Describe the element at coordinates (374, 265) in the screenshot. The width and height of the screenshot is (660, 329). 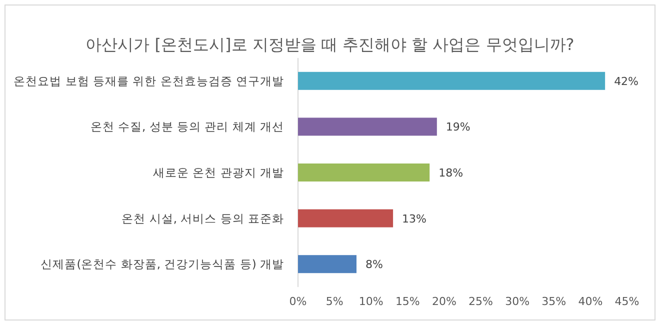
I see `data-label: 8%` at that location.